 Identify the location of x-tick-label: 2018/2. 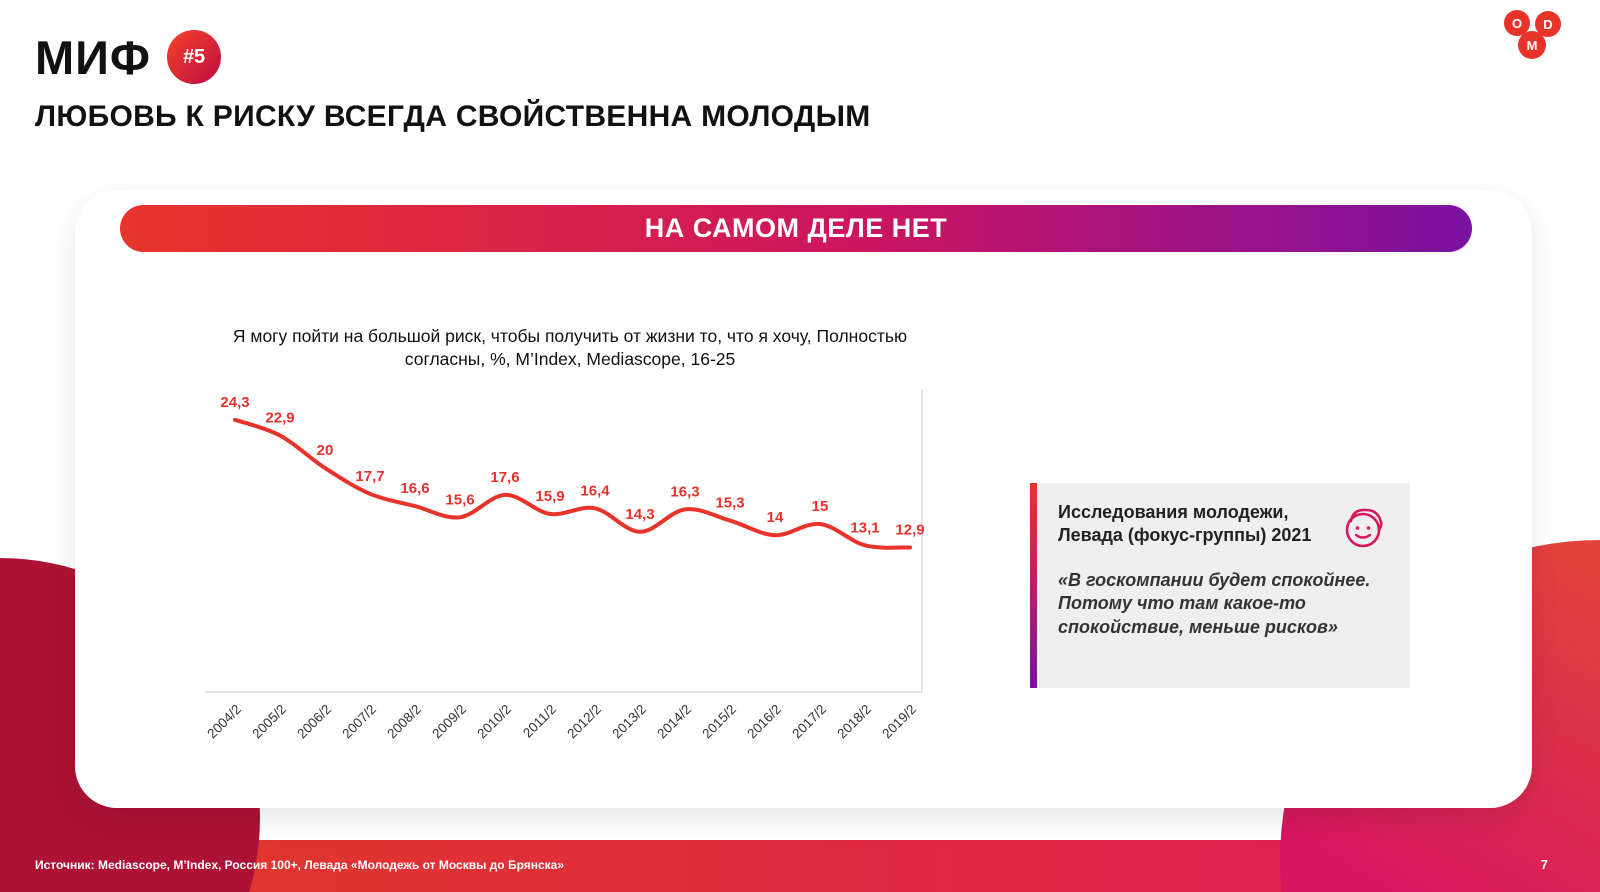
(854, 722).